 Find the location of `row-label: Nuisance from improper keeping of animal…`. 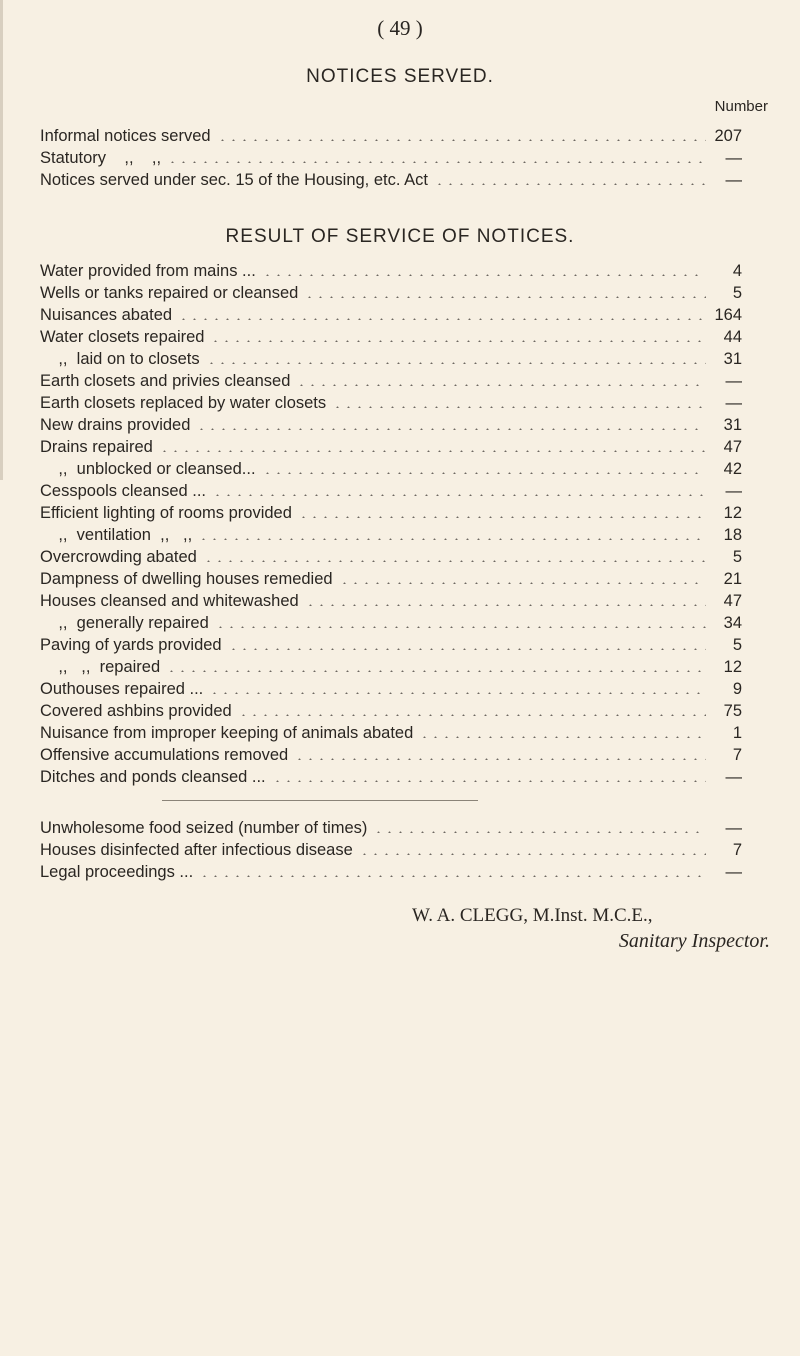

row-label: Nuisance from improper keeping of animal… is located at coordinates (227, 733).